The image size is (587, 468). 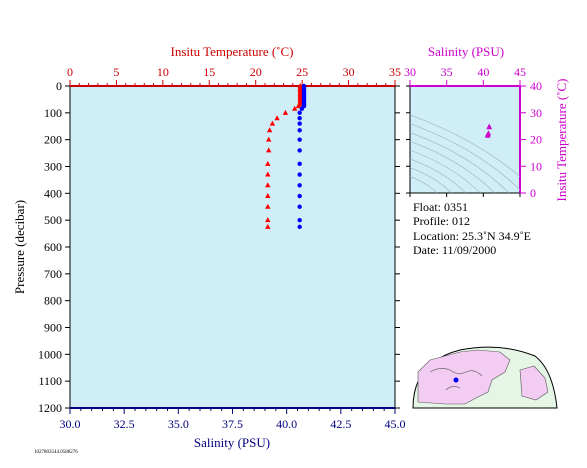 What do you see at coordinates (483, 72) in the screenshot?
I see `ts-top-tick-label: 40` at bounding box center [483, 72].